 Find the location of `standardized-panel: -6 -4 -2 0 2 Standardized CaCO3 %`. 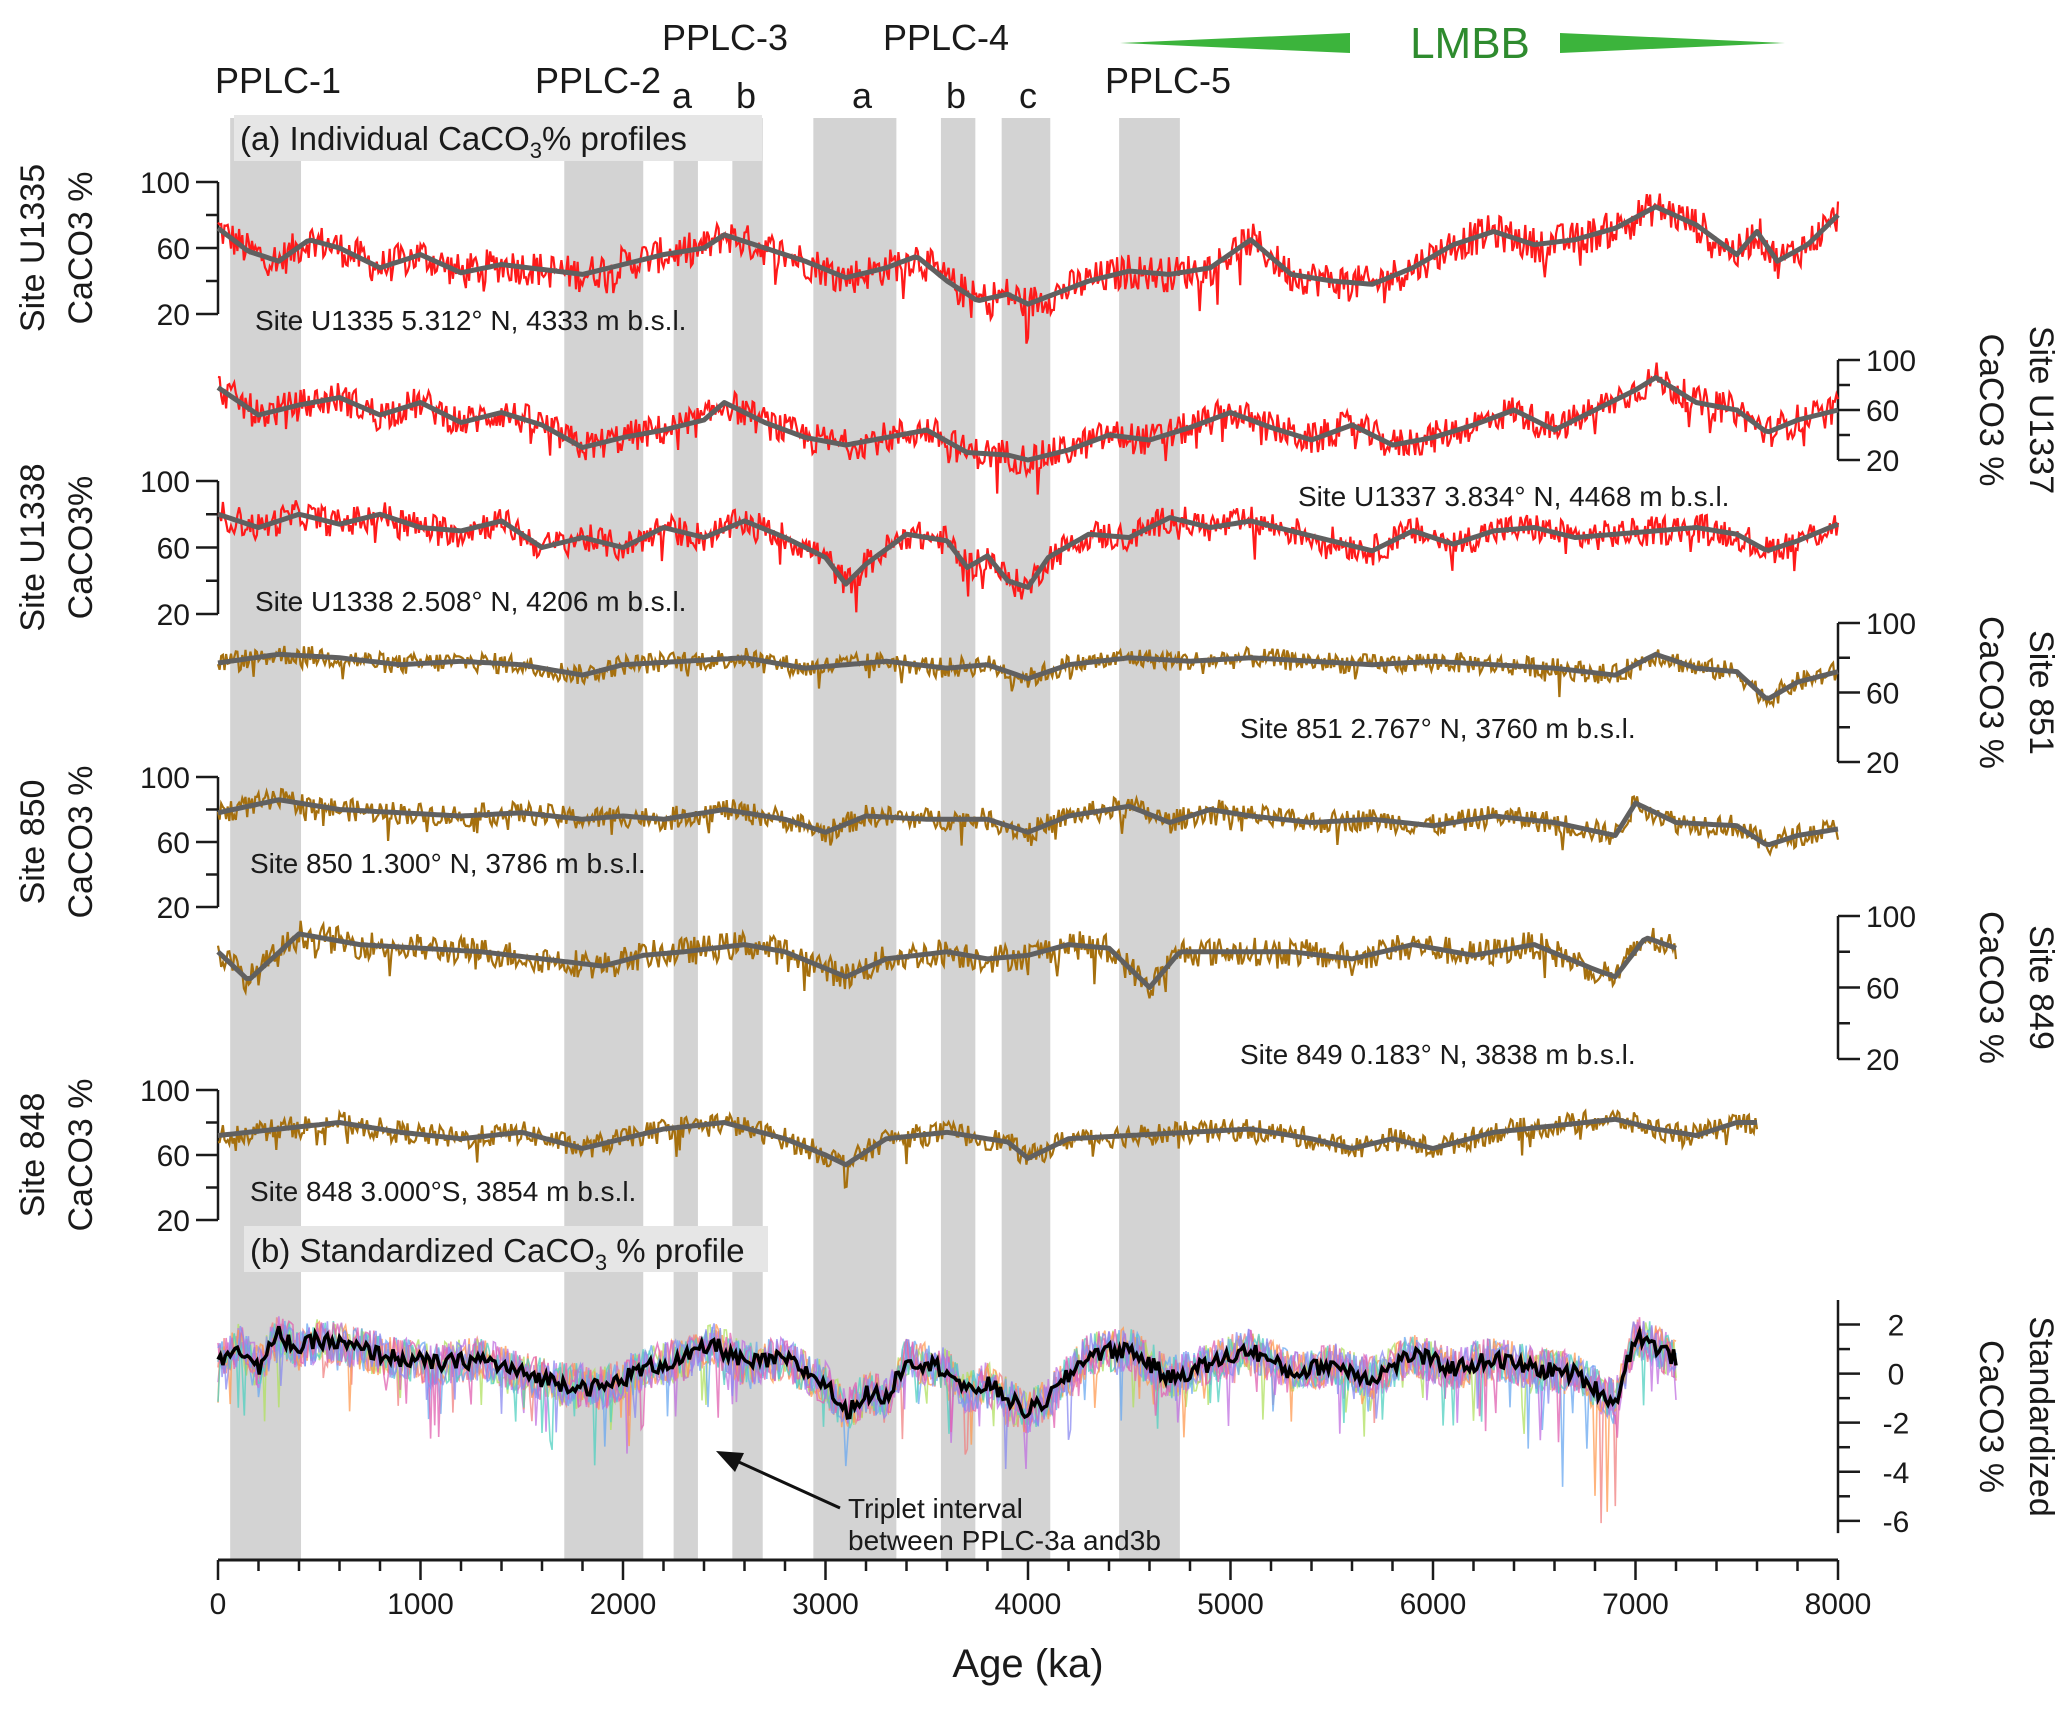

standardized-panel: -6 -4 -2 0 2 Standardized CaCO3 % is located at coordinates (1138, 1419).